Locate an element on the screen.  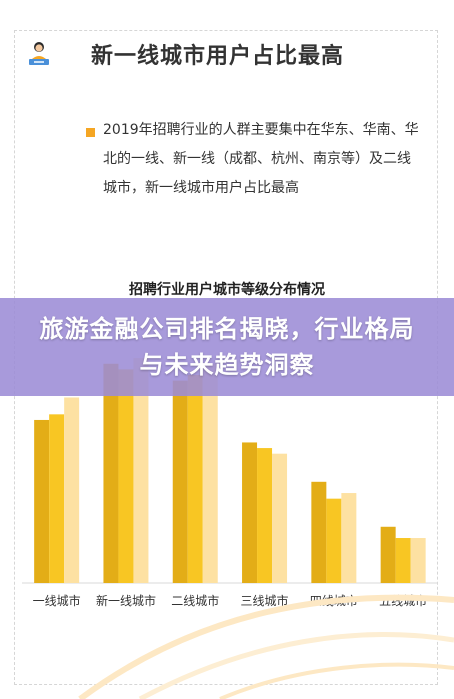
chart-title: 招聘行业用户城市等级分布情况 is located at coordinates (227, 290).